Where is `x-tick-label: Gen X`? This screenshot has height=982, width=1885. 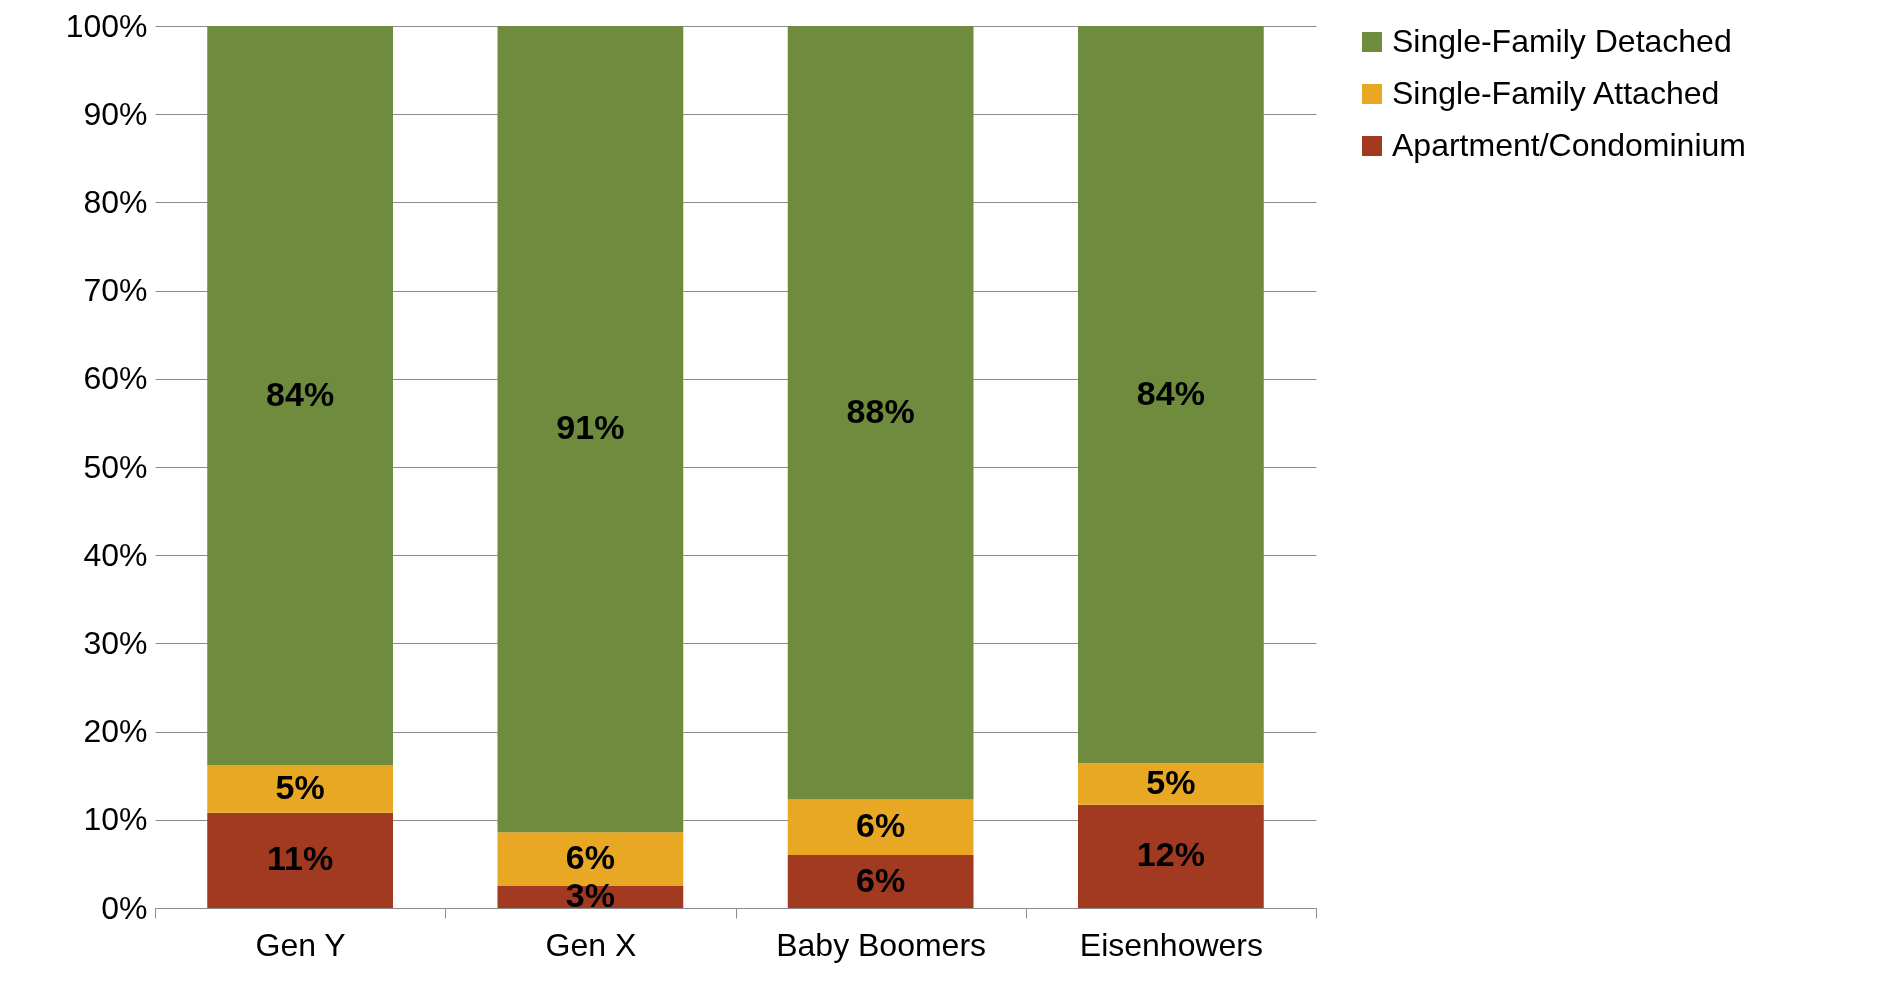
x-tick-label: Gen X is located at coordinates (591, 944).